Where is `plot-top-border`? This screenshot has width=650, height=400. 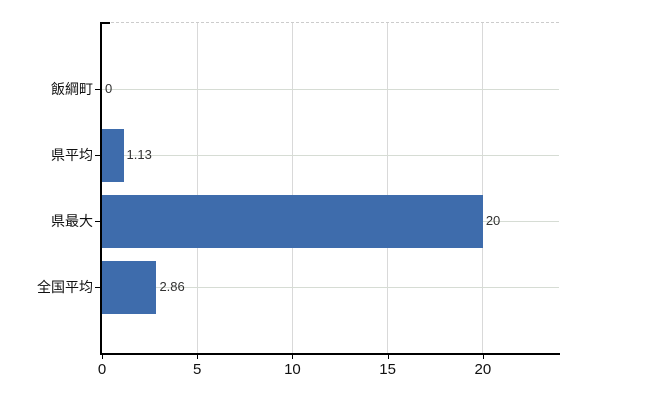
plot-top-border is located at coordinates (330, 22).